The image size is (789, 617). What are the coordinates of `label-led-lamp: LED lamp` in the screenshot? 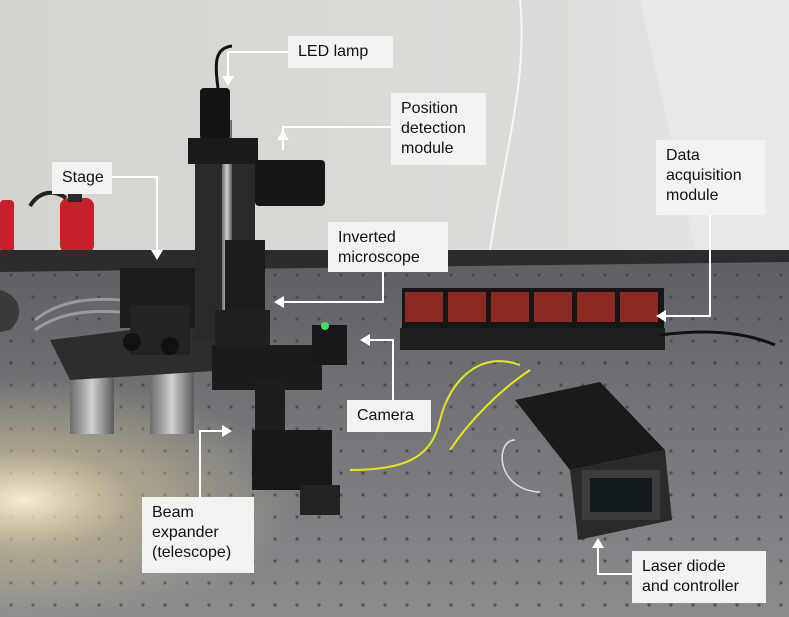 It's located at (340, 52).